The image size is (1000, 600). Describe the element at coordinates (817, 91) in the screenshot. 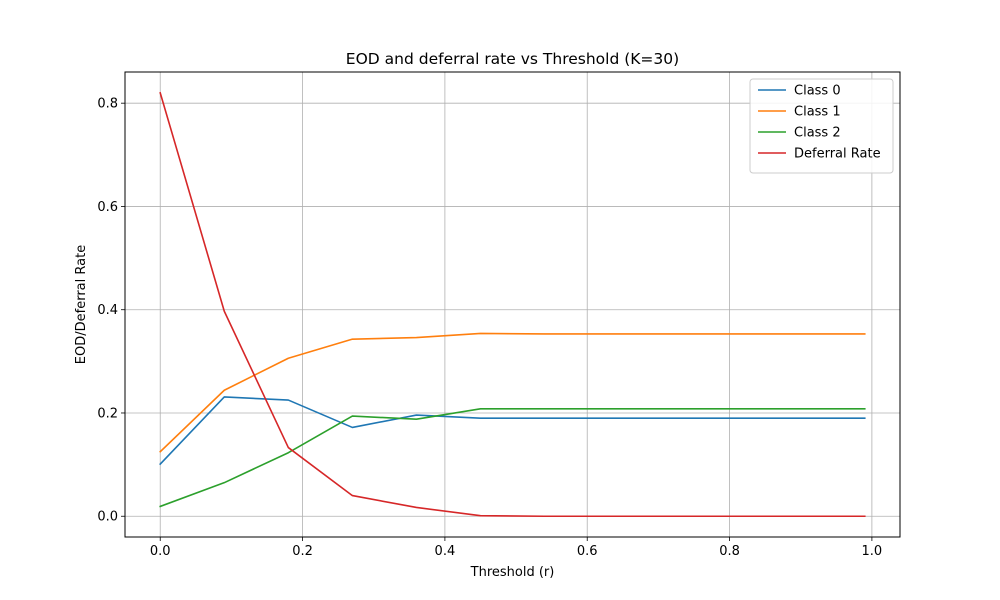

I see `legend-label-class-0: Class 0` at that location.